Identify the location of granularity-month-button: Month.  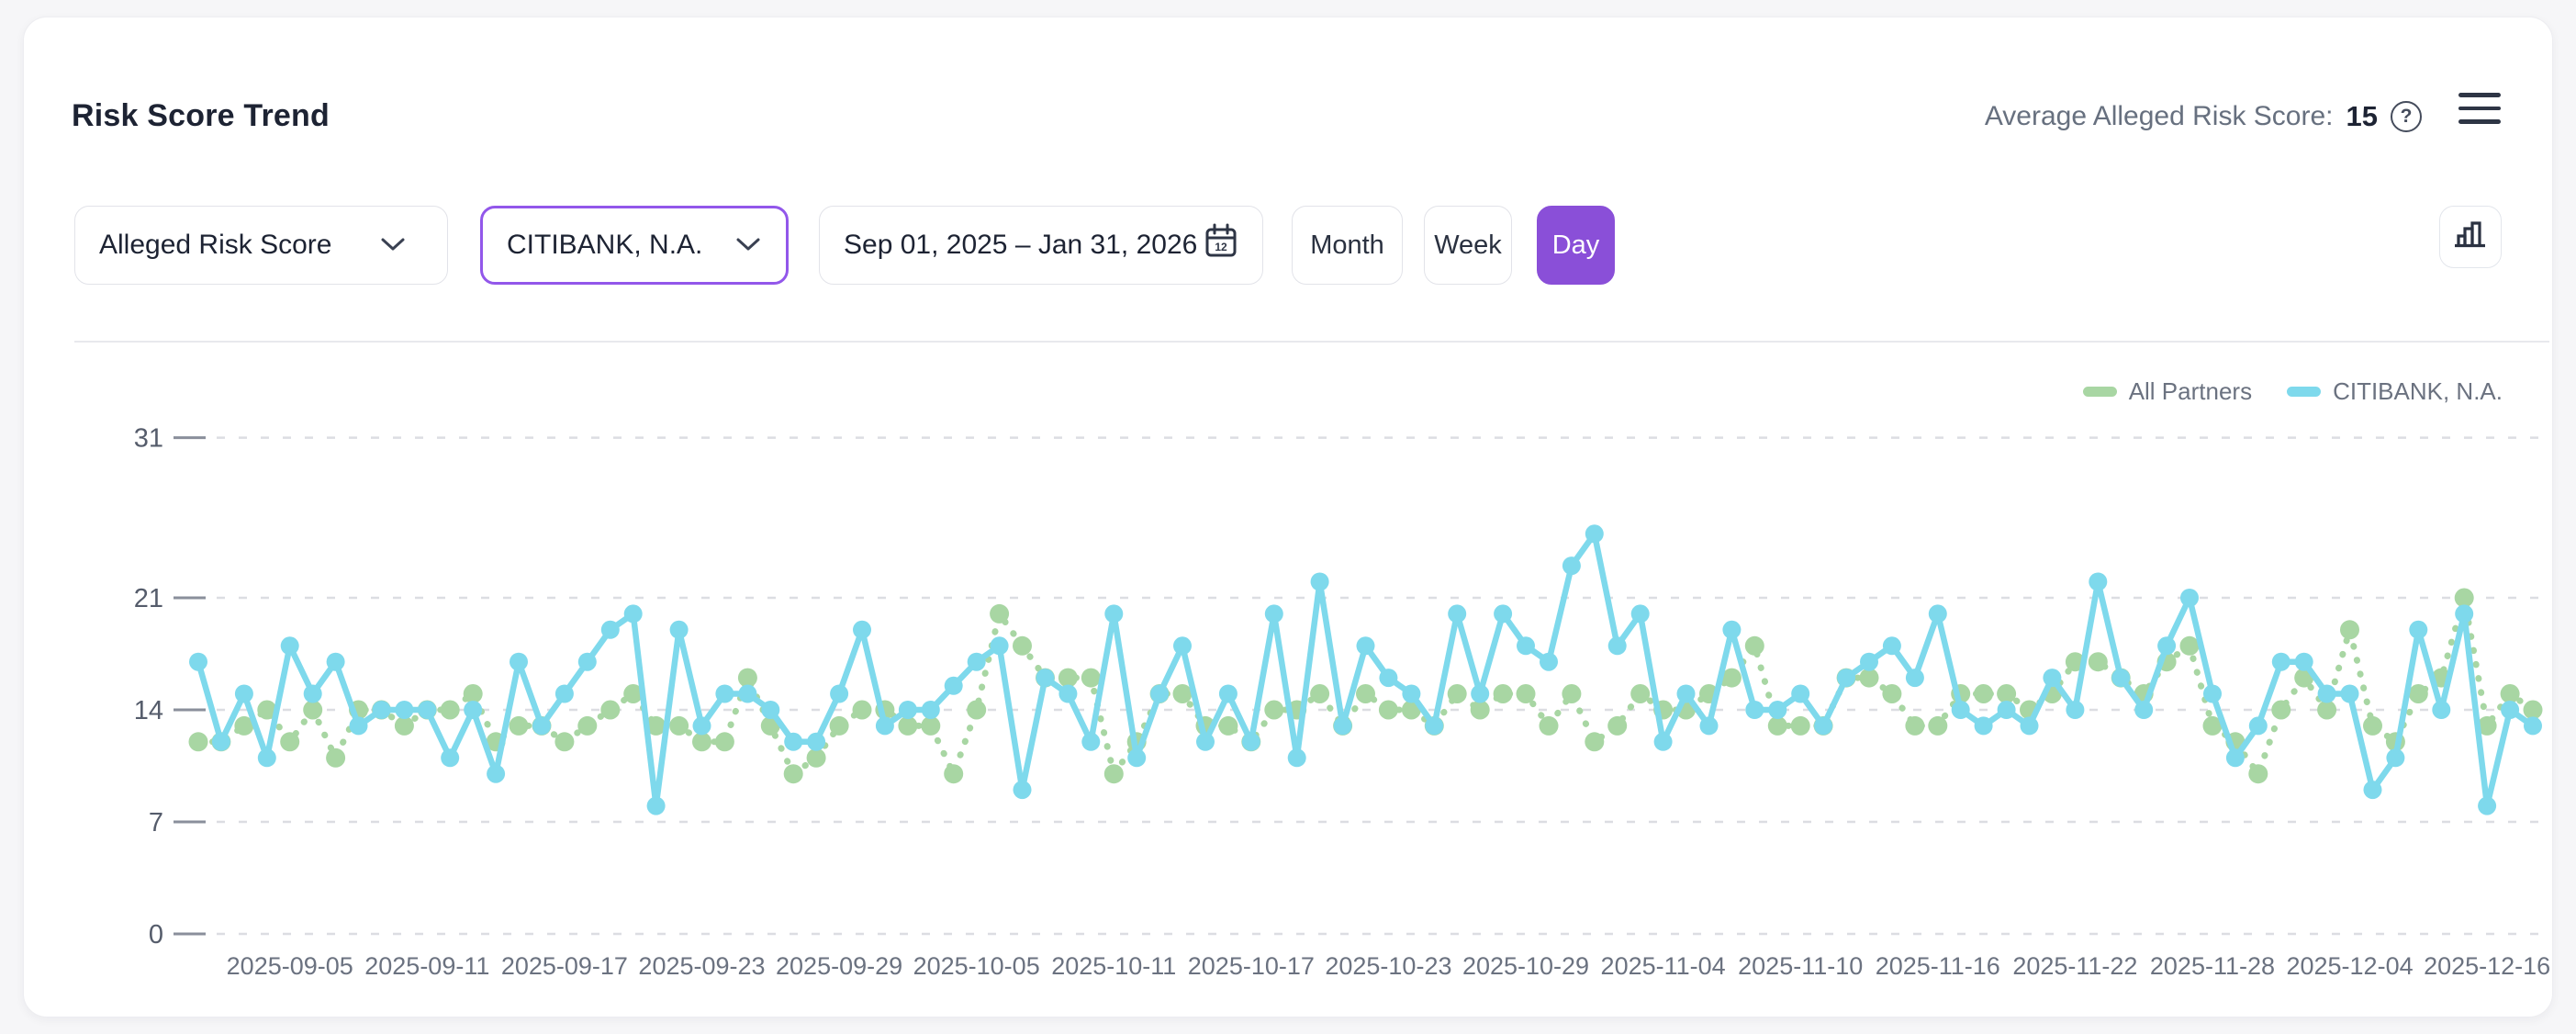
(1347, 245).